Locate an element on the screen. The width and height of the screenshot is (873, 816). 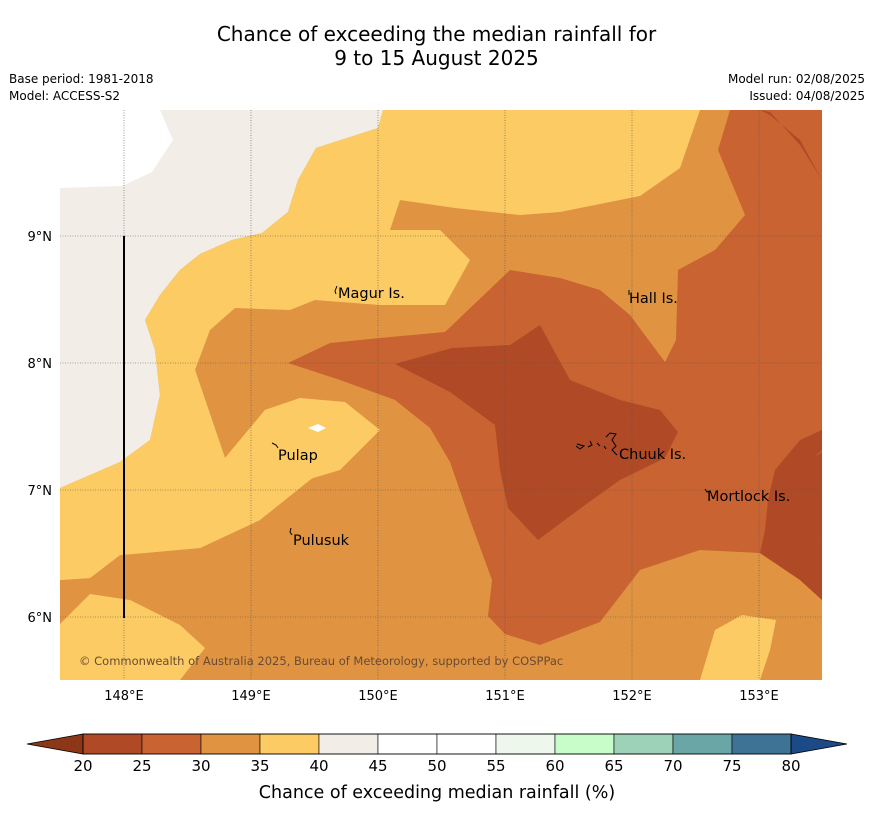
colorbar-tick-label: 45 is located at coordinates (377, 766).